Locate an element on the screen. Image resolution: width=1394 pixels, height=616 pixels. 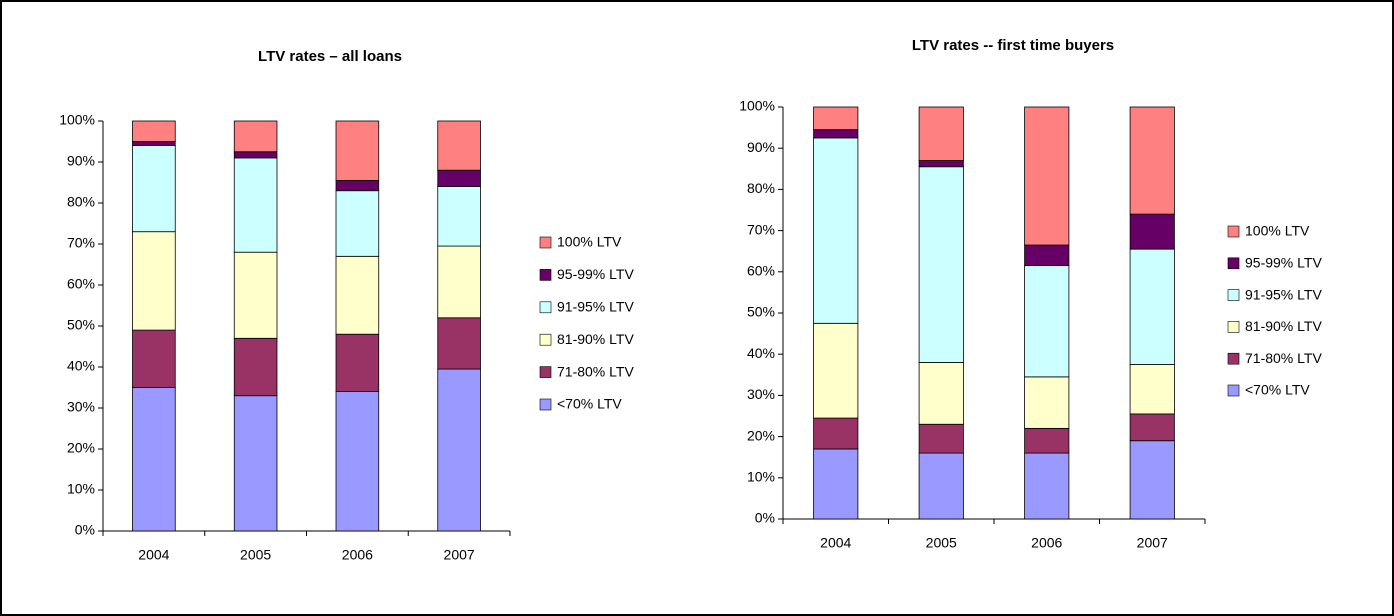
y-tick-label: 50% is located at coordinates (81, 325).